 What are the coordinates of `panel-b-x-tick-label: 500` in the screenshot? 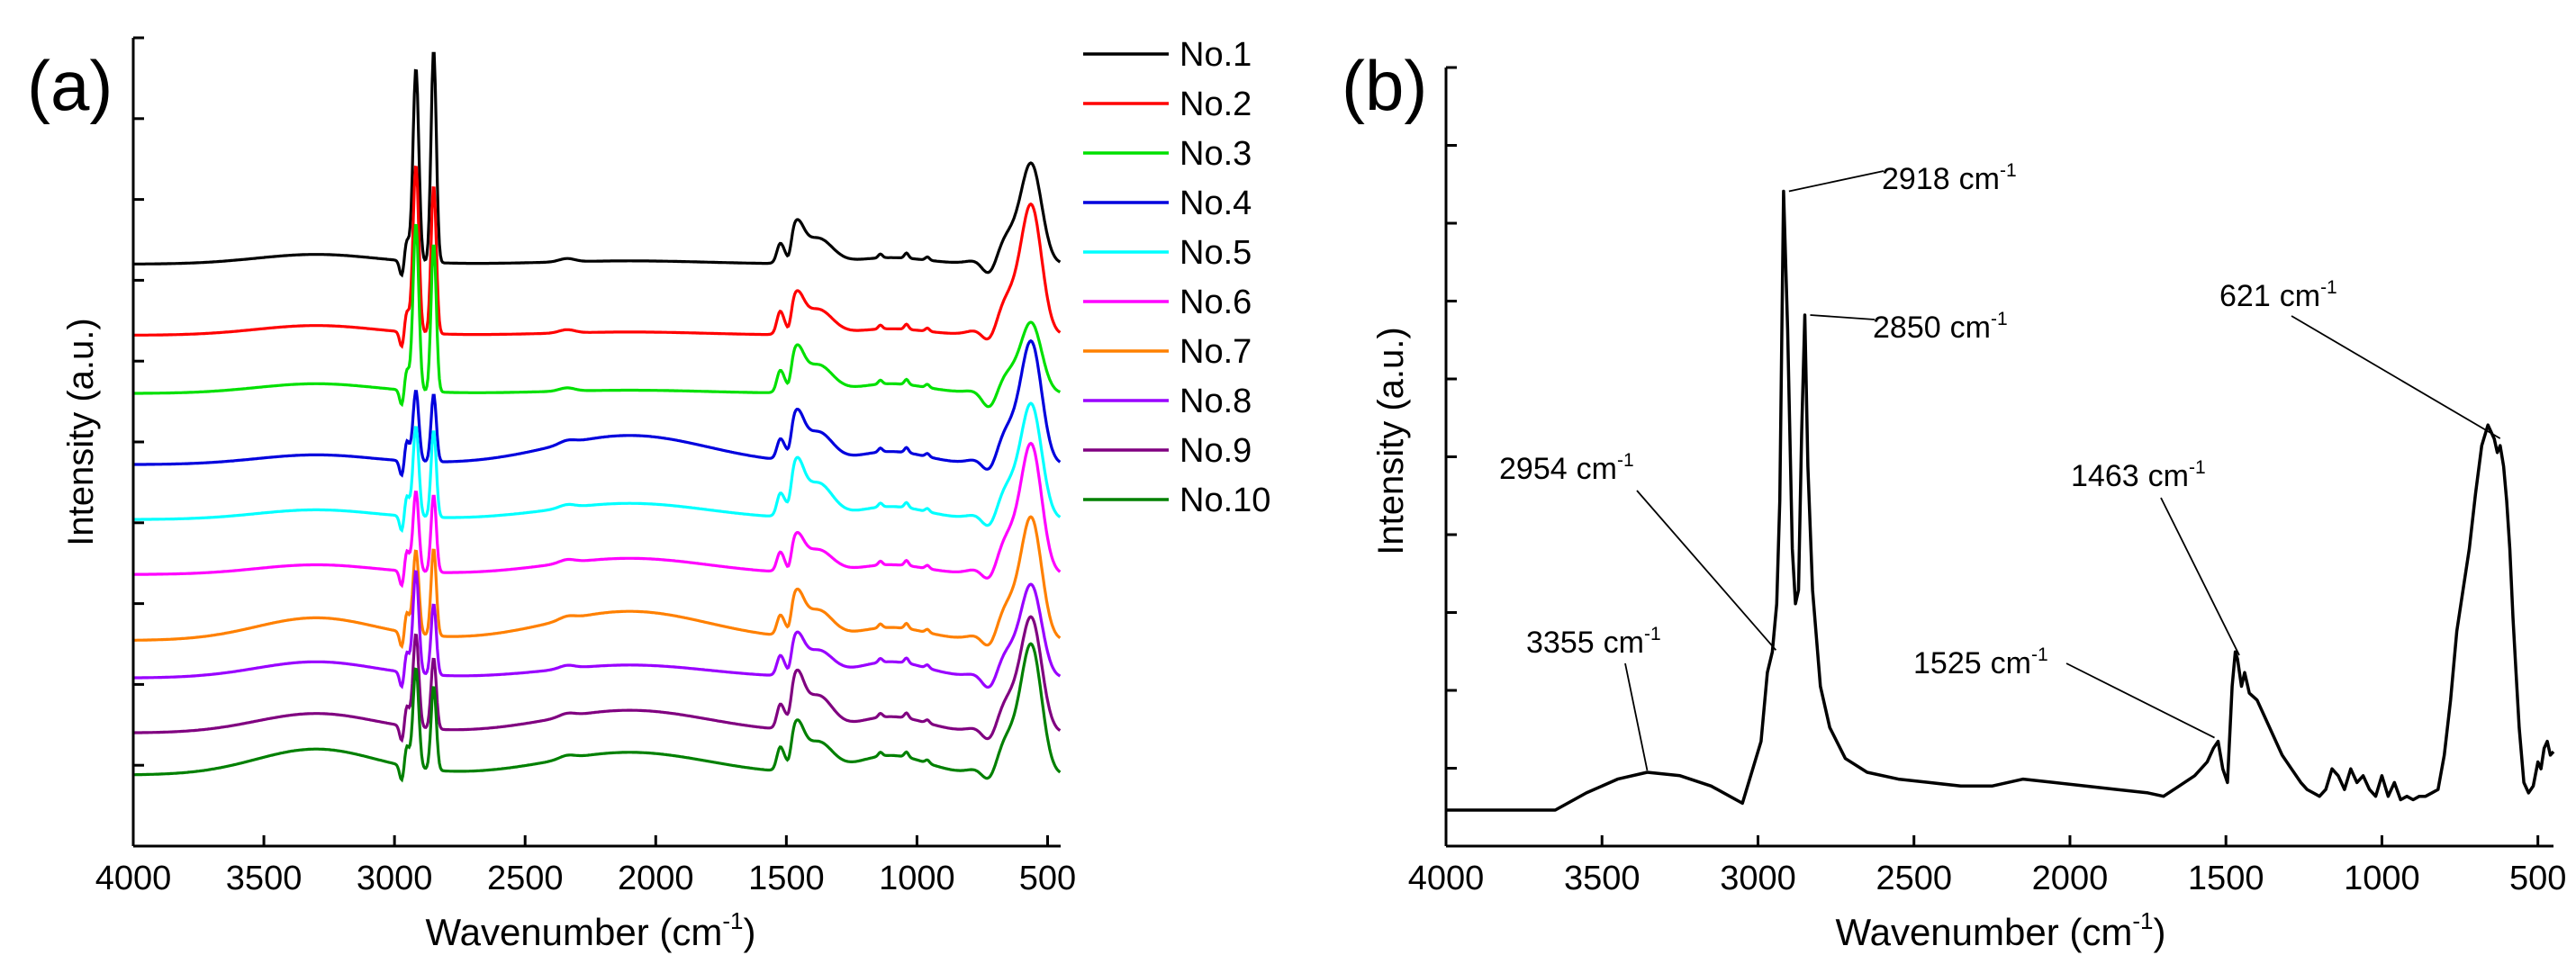 It's located at (2537, 878).